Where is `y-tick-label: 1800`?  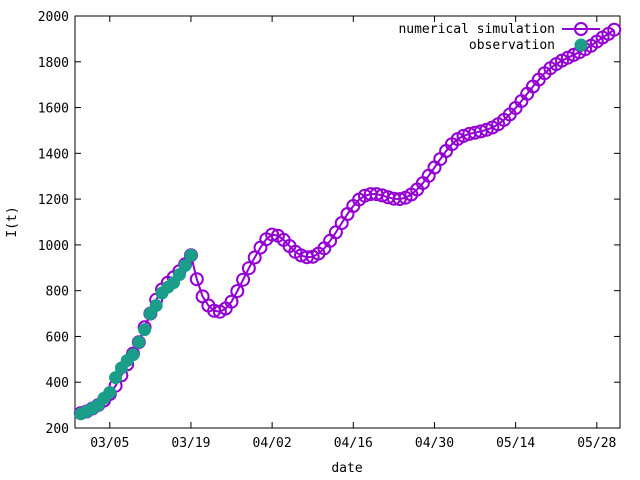
y-tick-label: 1800 is located at coordinates (53, 63).